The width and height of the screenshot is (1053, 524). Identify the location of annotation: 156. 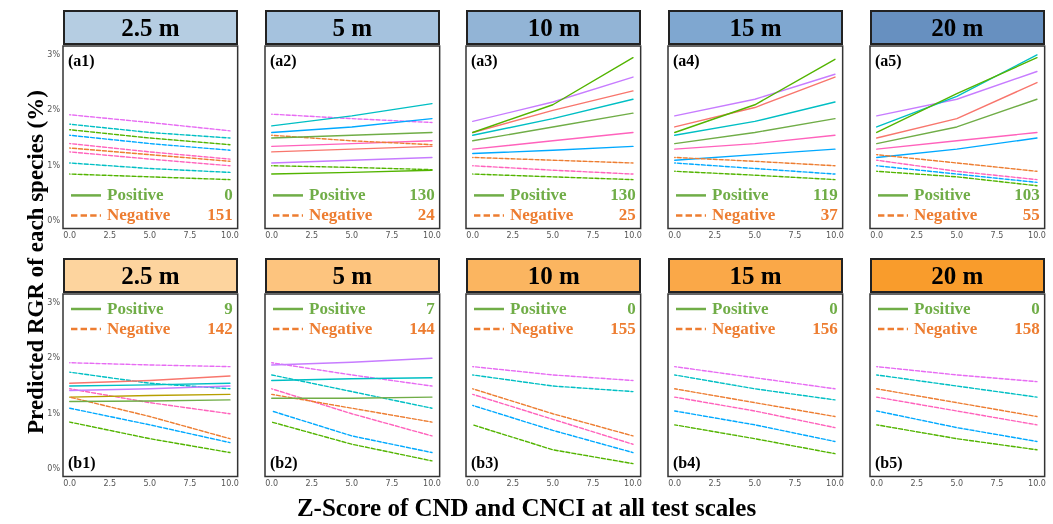
(825, 328).